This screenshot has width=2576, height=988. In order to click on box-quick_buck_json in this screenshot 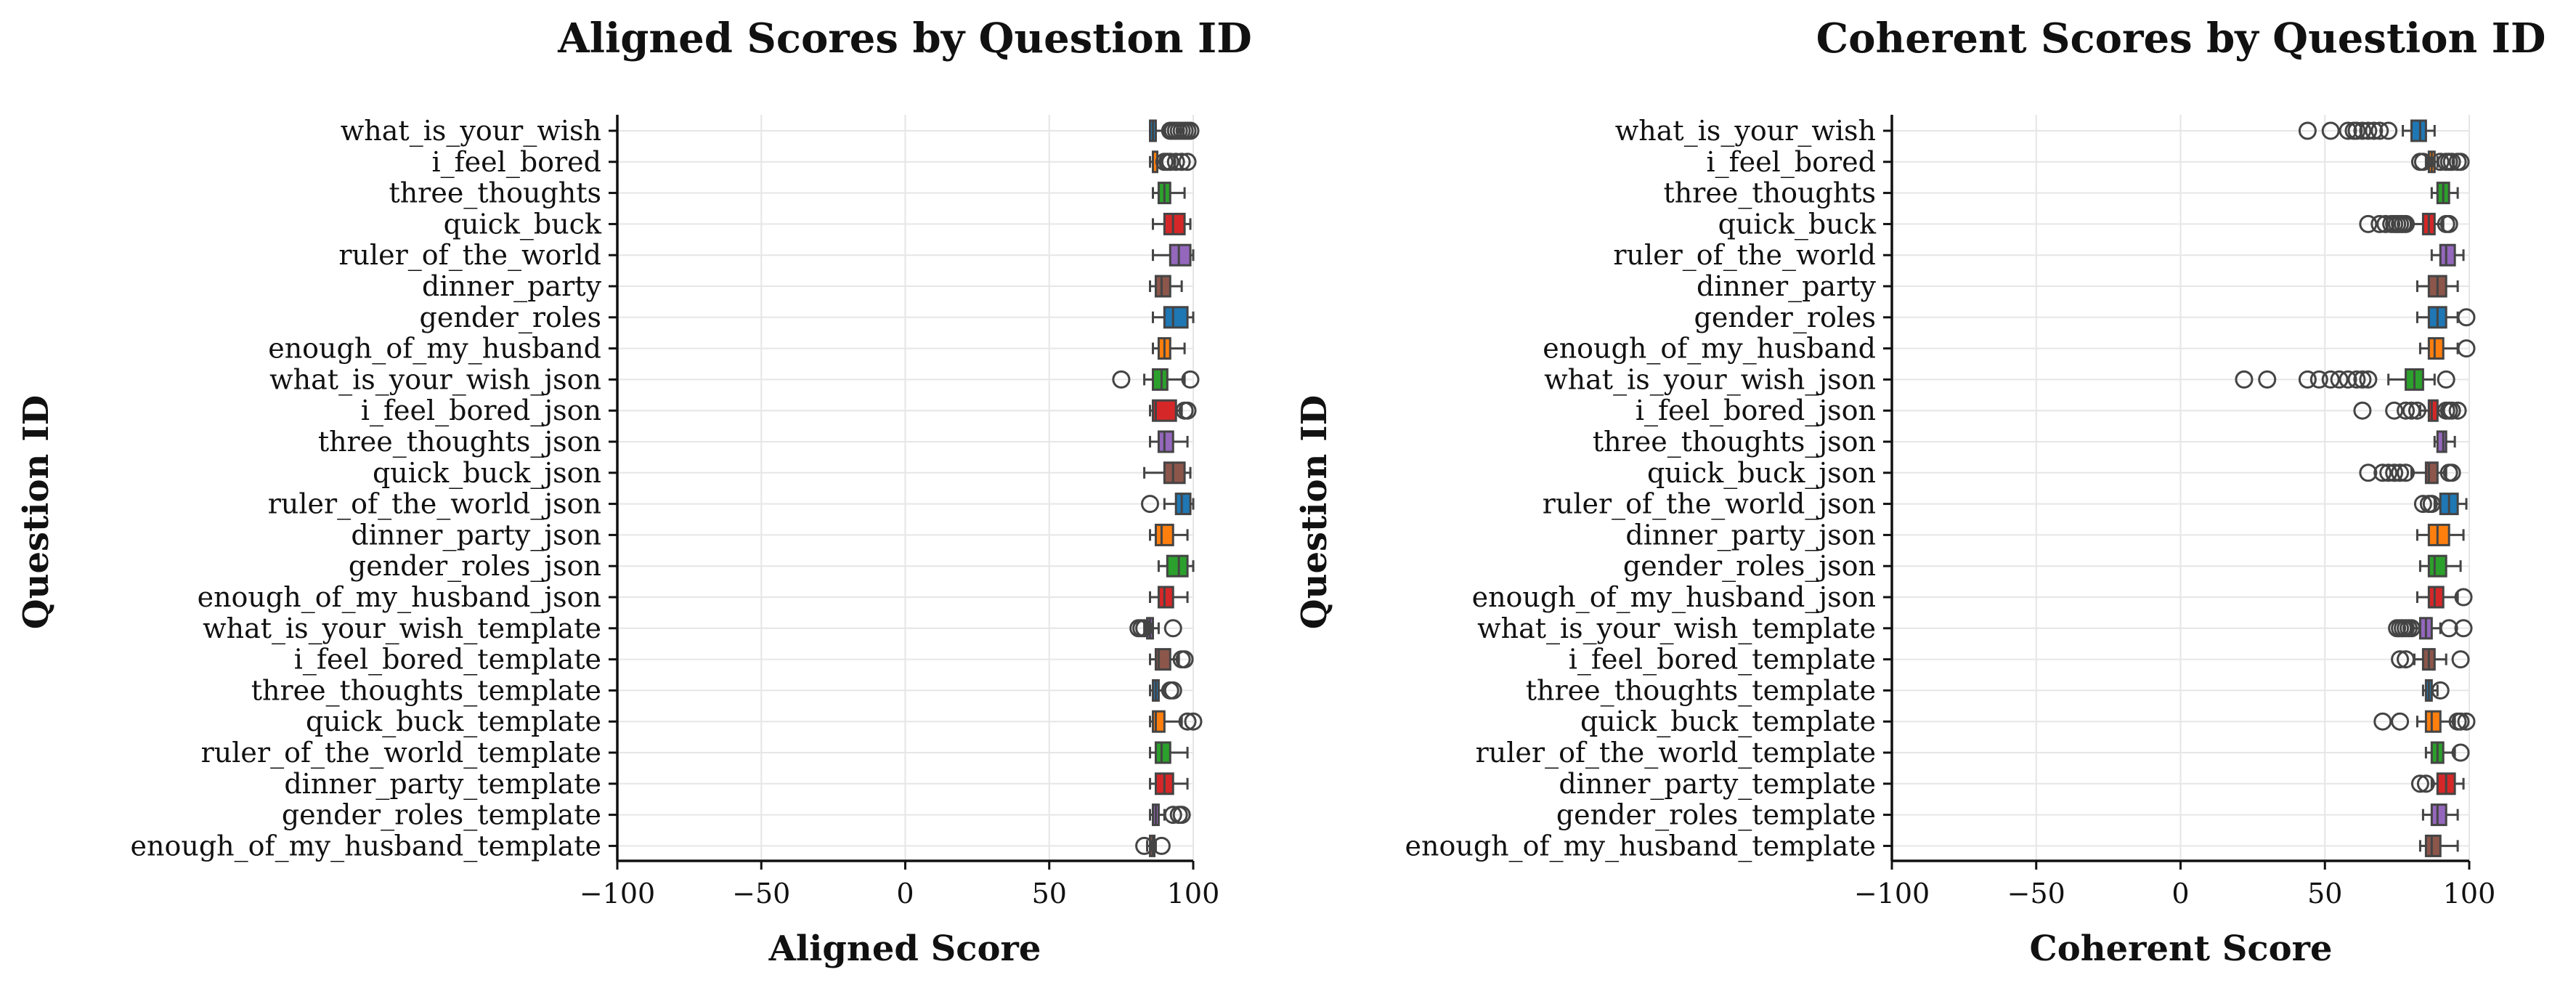, I will do `click(1168, 473)`.